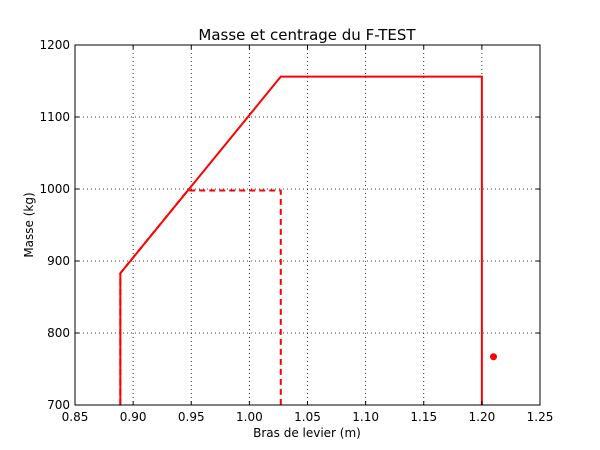  Describe the element at coordinates (54, 45) in the screenshot. I see `y-tick-label: 1200` at that location.